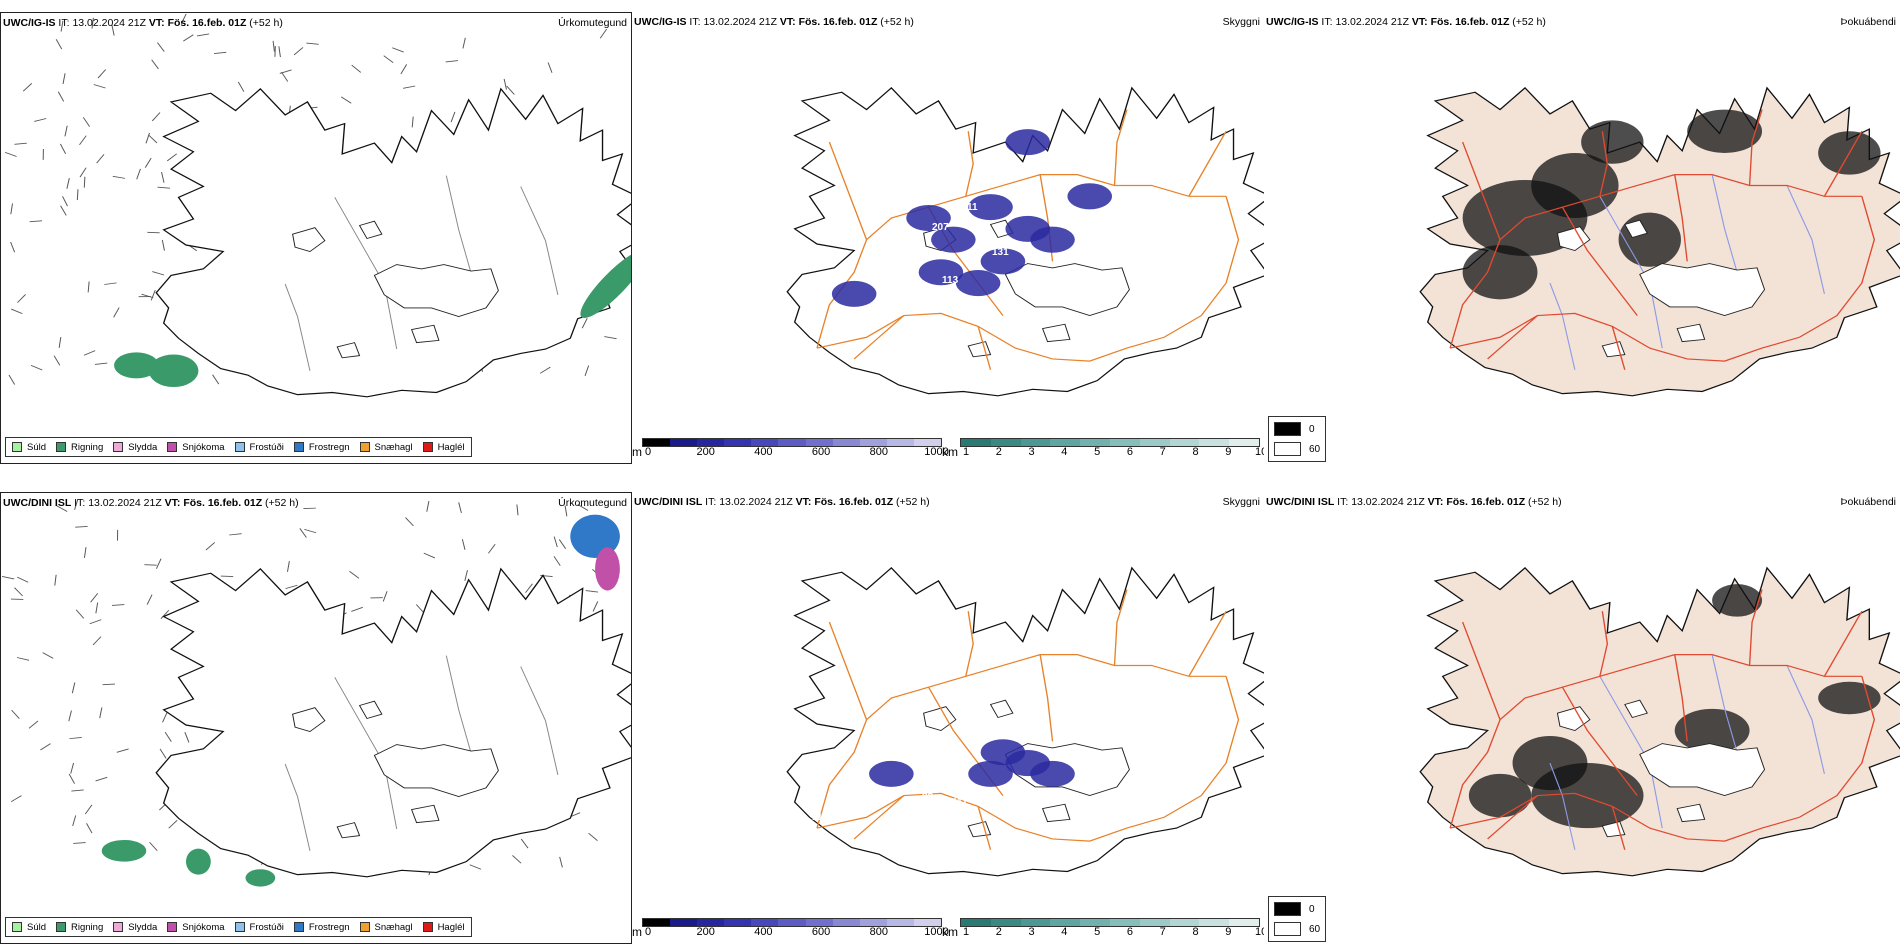 This screenshot has height=950, width=1900. Describe the element at coordinates (1031, 452) in the screenshot. I see `colorbar-tick: 3` at that location.